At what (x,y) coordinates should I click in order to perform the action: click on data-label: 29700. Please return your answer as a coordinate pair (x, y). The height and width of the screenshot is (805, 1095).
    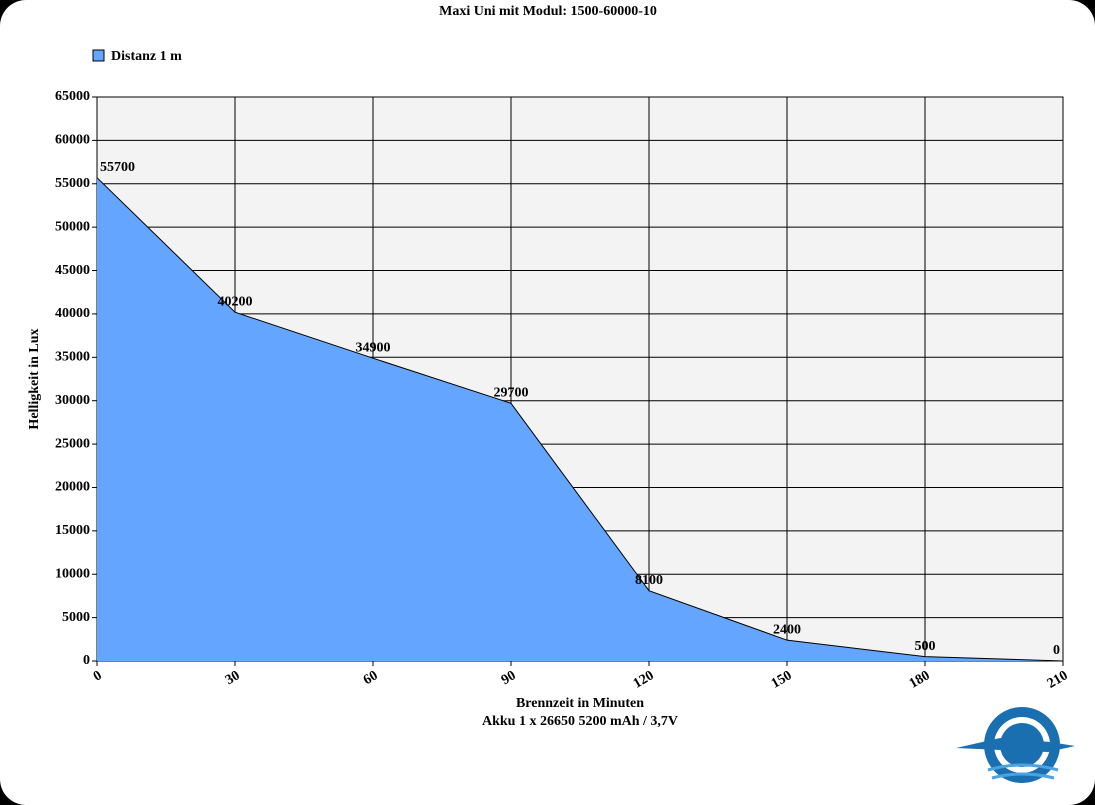
    Looking at the image, I should click on (511, 393).